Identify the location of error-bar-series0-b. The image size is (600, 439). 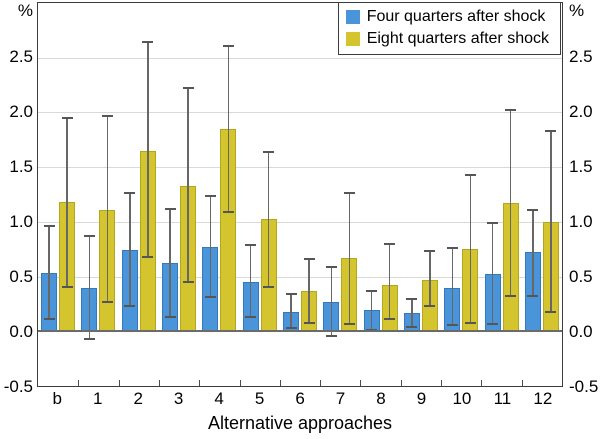
(49, 273).